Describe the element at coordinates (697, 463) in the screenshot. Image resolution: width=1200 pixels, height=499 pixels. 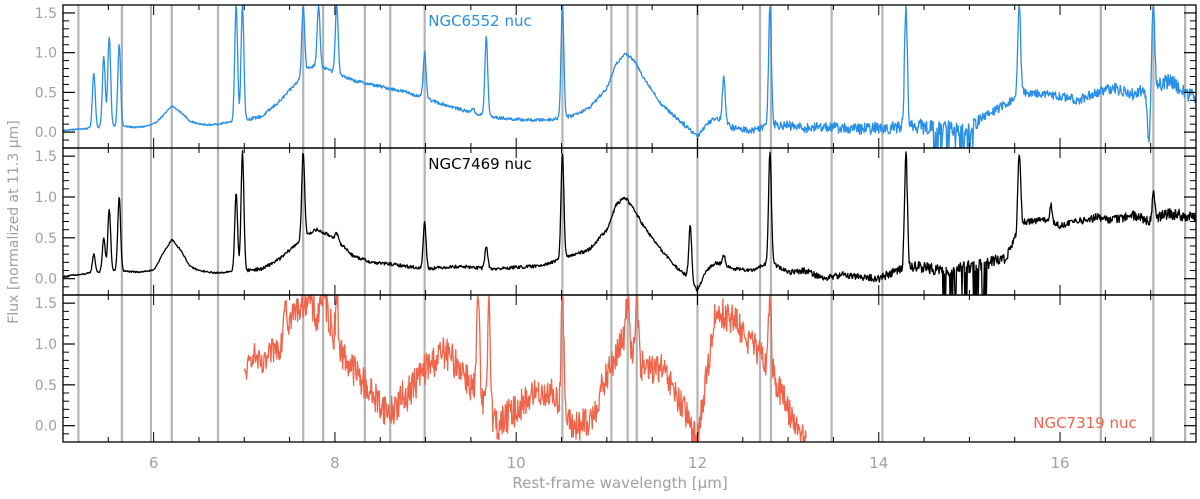
I see `x-tick-label: 12` at that location.